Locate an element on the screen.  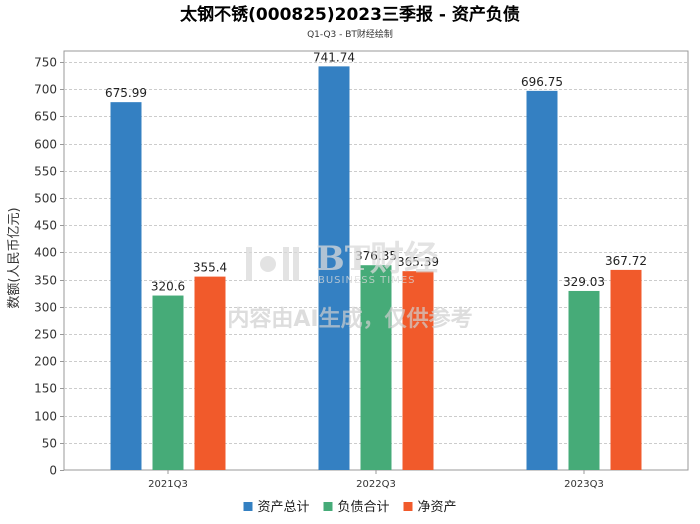
y-tick-label: 650 is located at coordinates (45, 117).